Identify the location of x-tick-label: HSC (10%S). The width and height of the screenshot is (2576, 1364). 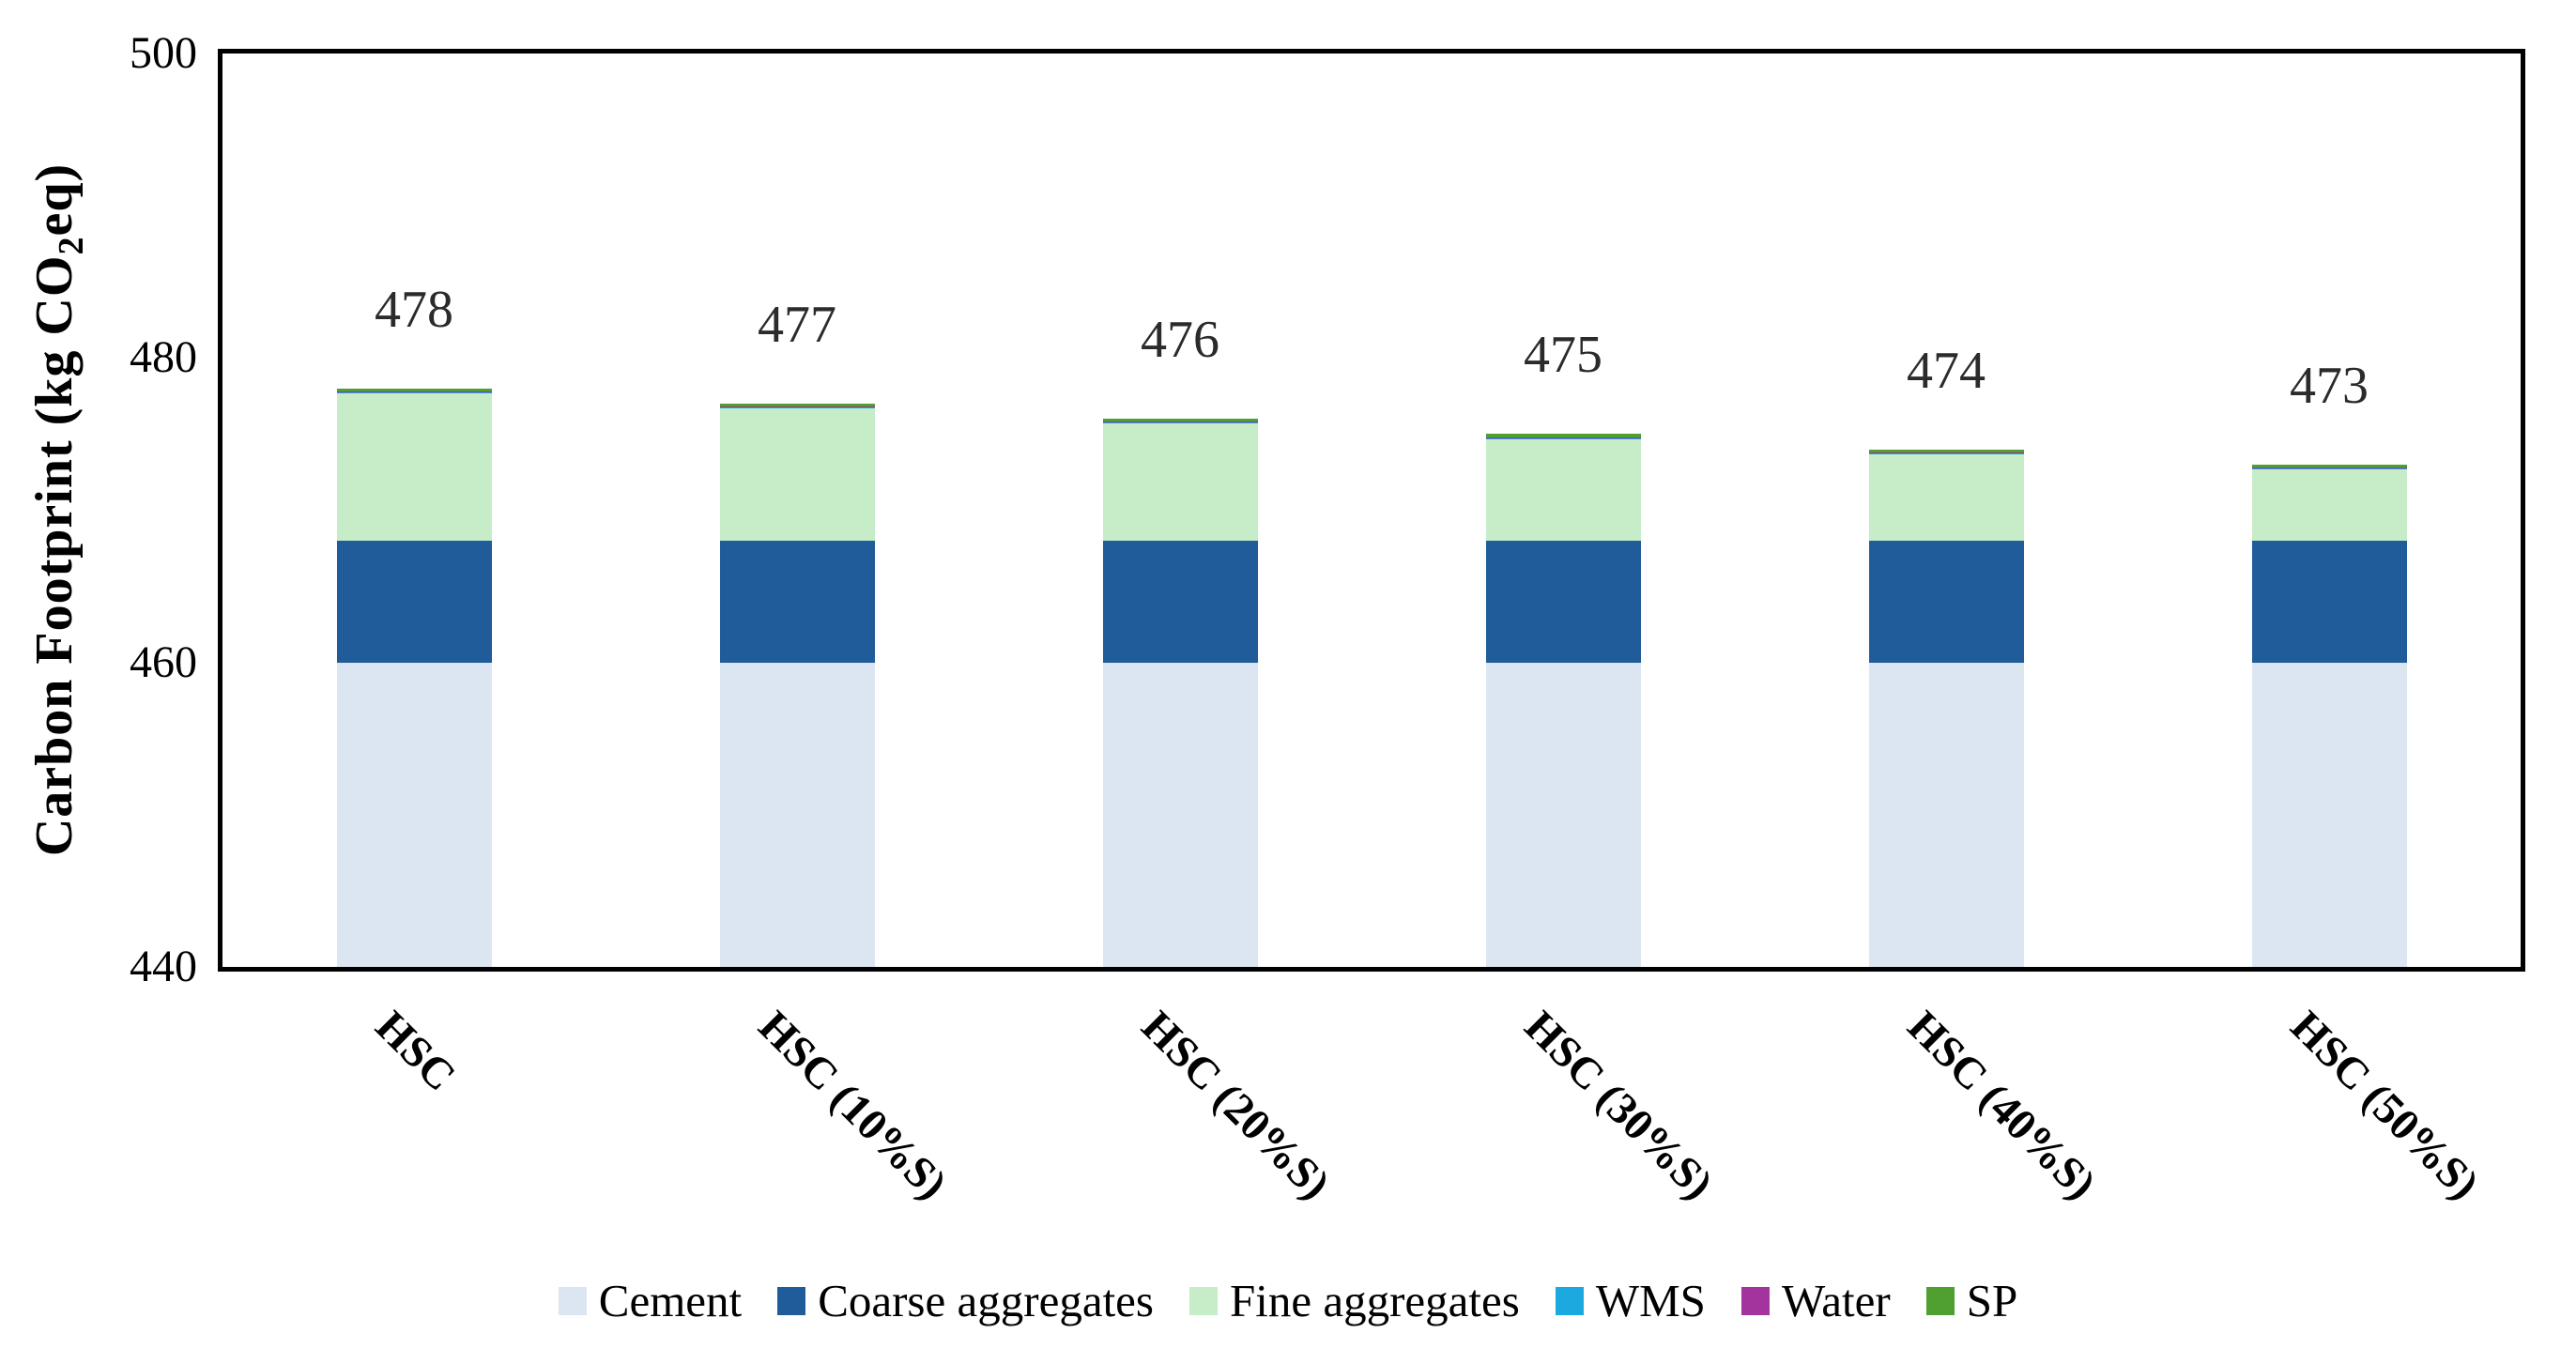
(853, 1105).